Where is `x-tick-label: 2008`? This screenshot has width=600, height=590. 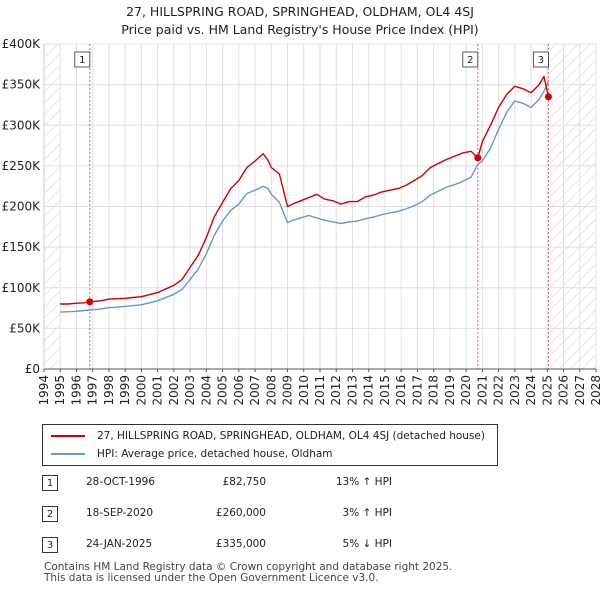 x-tick-label: 2008 is located at coordinates (271, 390).